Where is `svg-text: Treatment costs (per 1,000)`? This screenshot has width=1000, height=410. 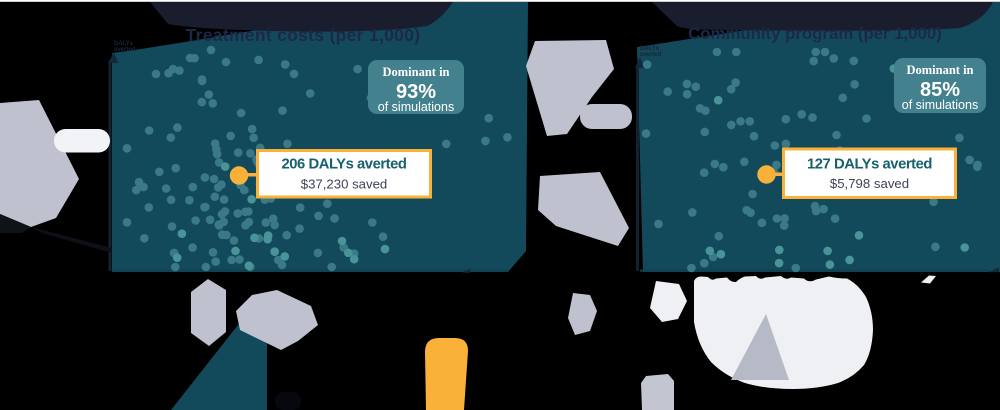 svg-text: Treatment costs (per 1,000) is located at coordinates (303, 35).